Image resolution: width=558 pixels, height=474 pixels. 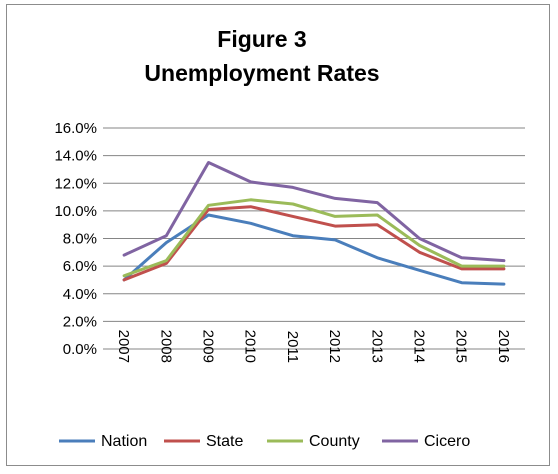 I want to click on x-tick-label: 2007, so click(x=123, y=346).